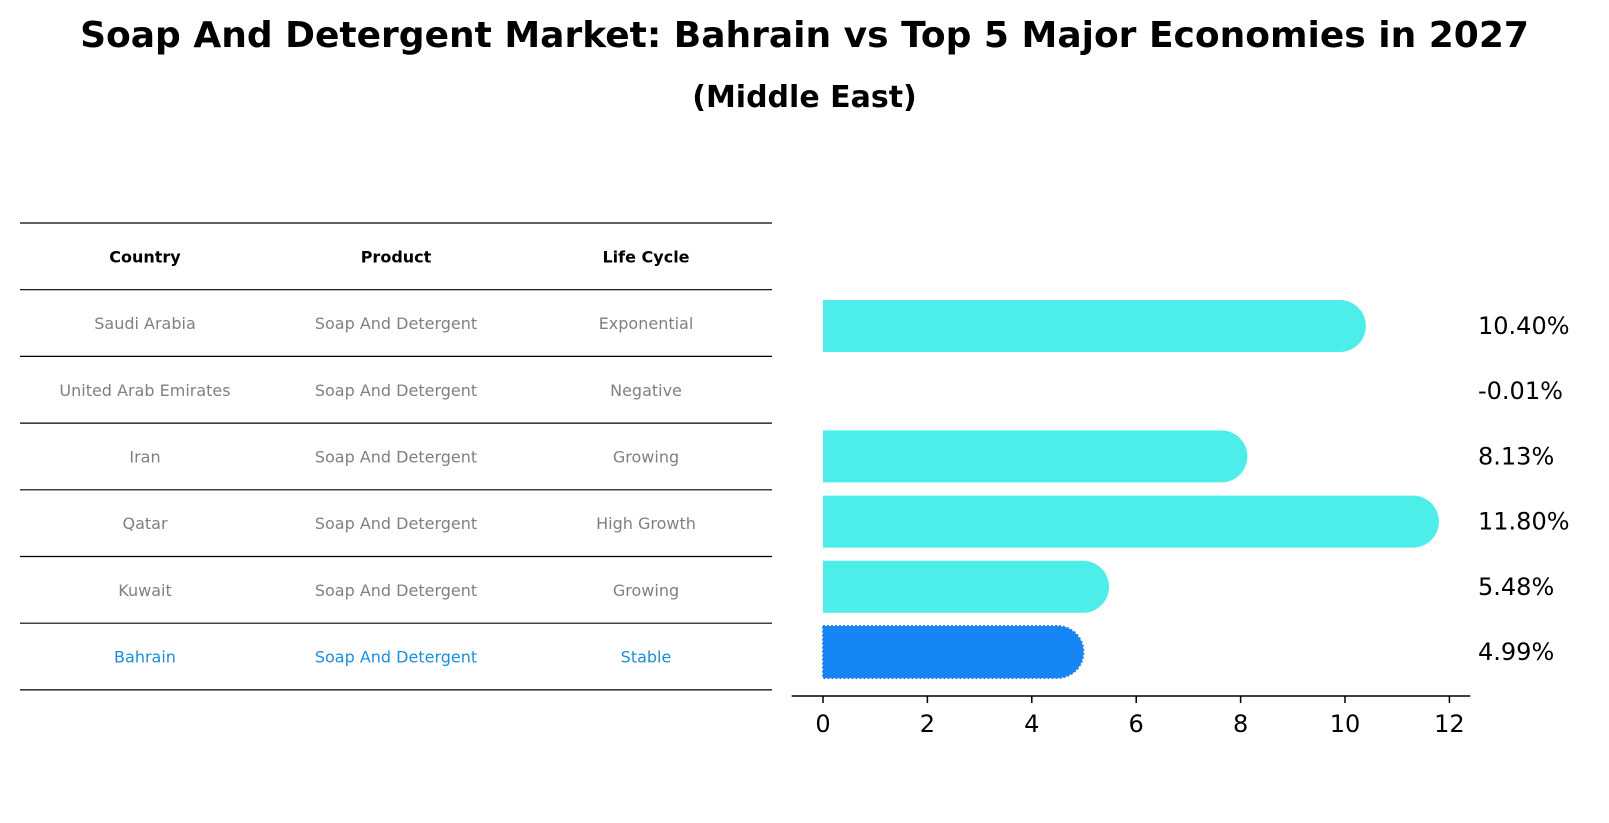 This screenshot has width=1609, height=823. What do you see at coordinates (927, 724) in the screenshot?
I see `x-tick-label: 2` at bounding box center [927, 724].